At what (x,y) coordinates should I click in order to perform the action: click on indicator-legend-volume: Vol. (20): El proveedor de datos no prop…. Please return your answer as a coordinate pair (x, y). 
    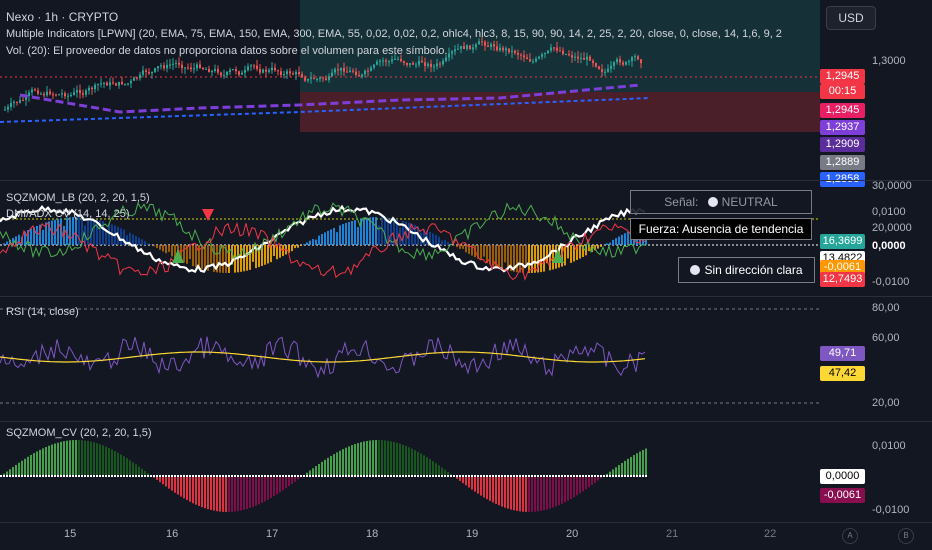
    Looking at the image, I should click on (227, 51).